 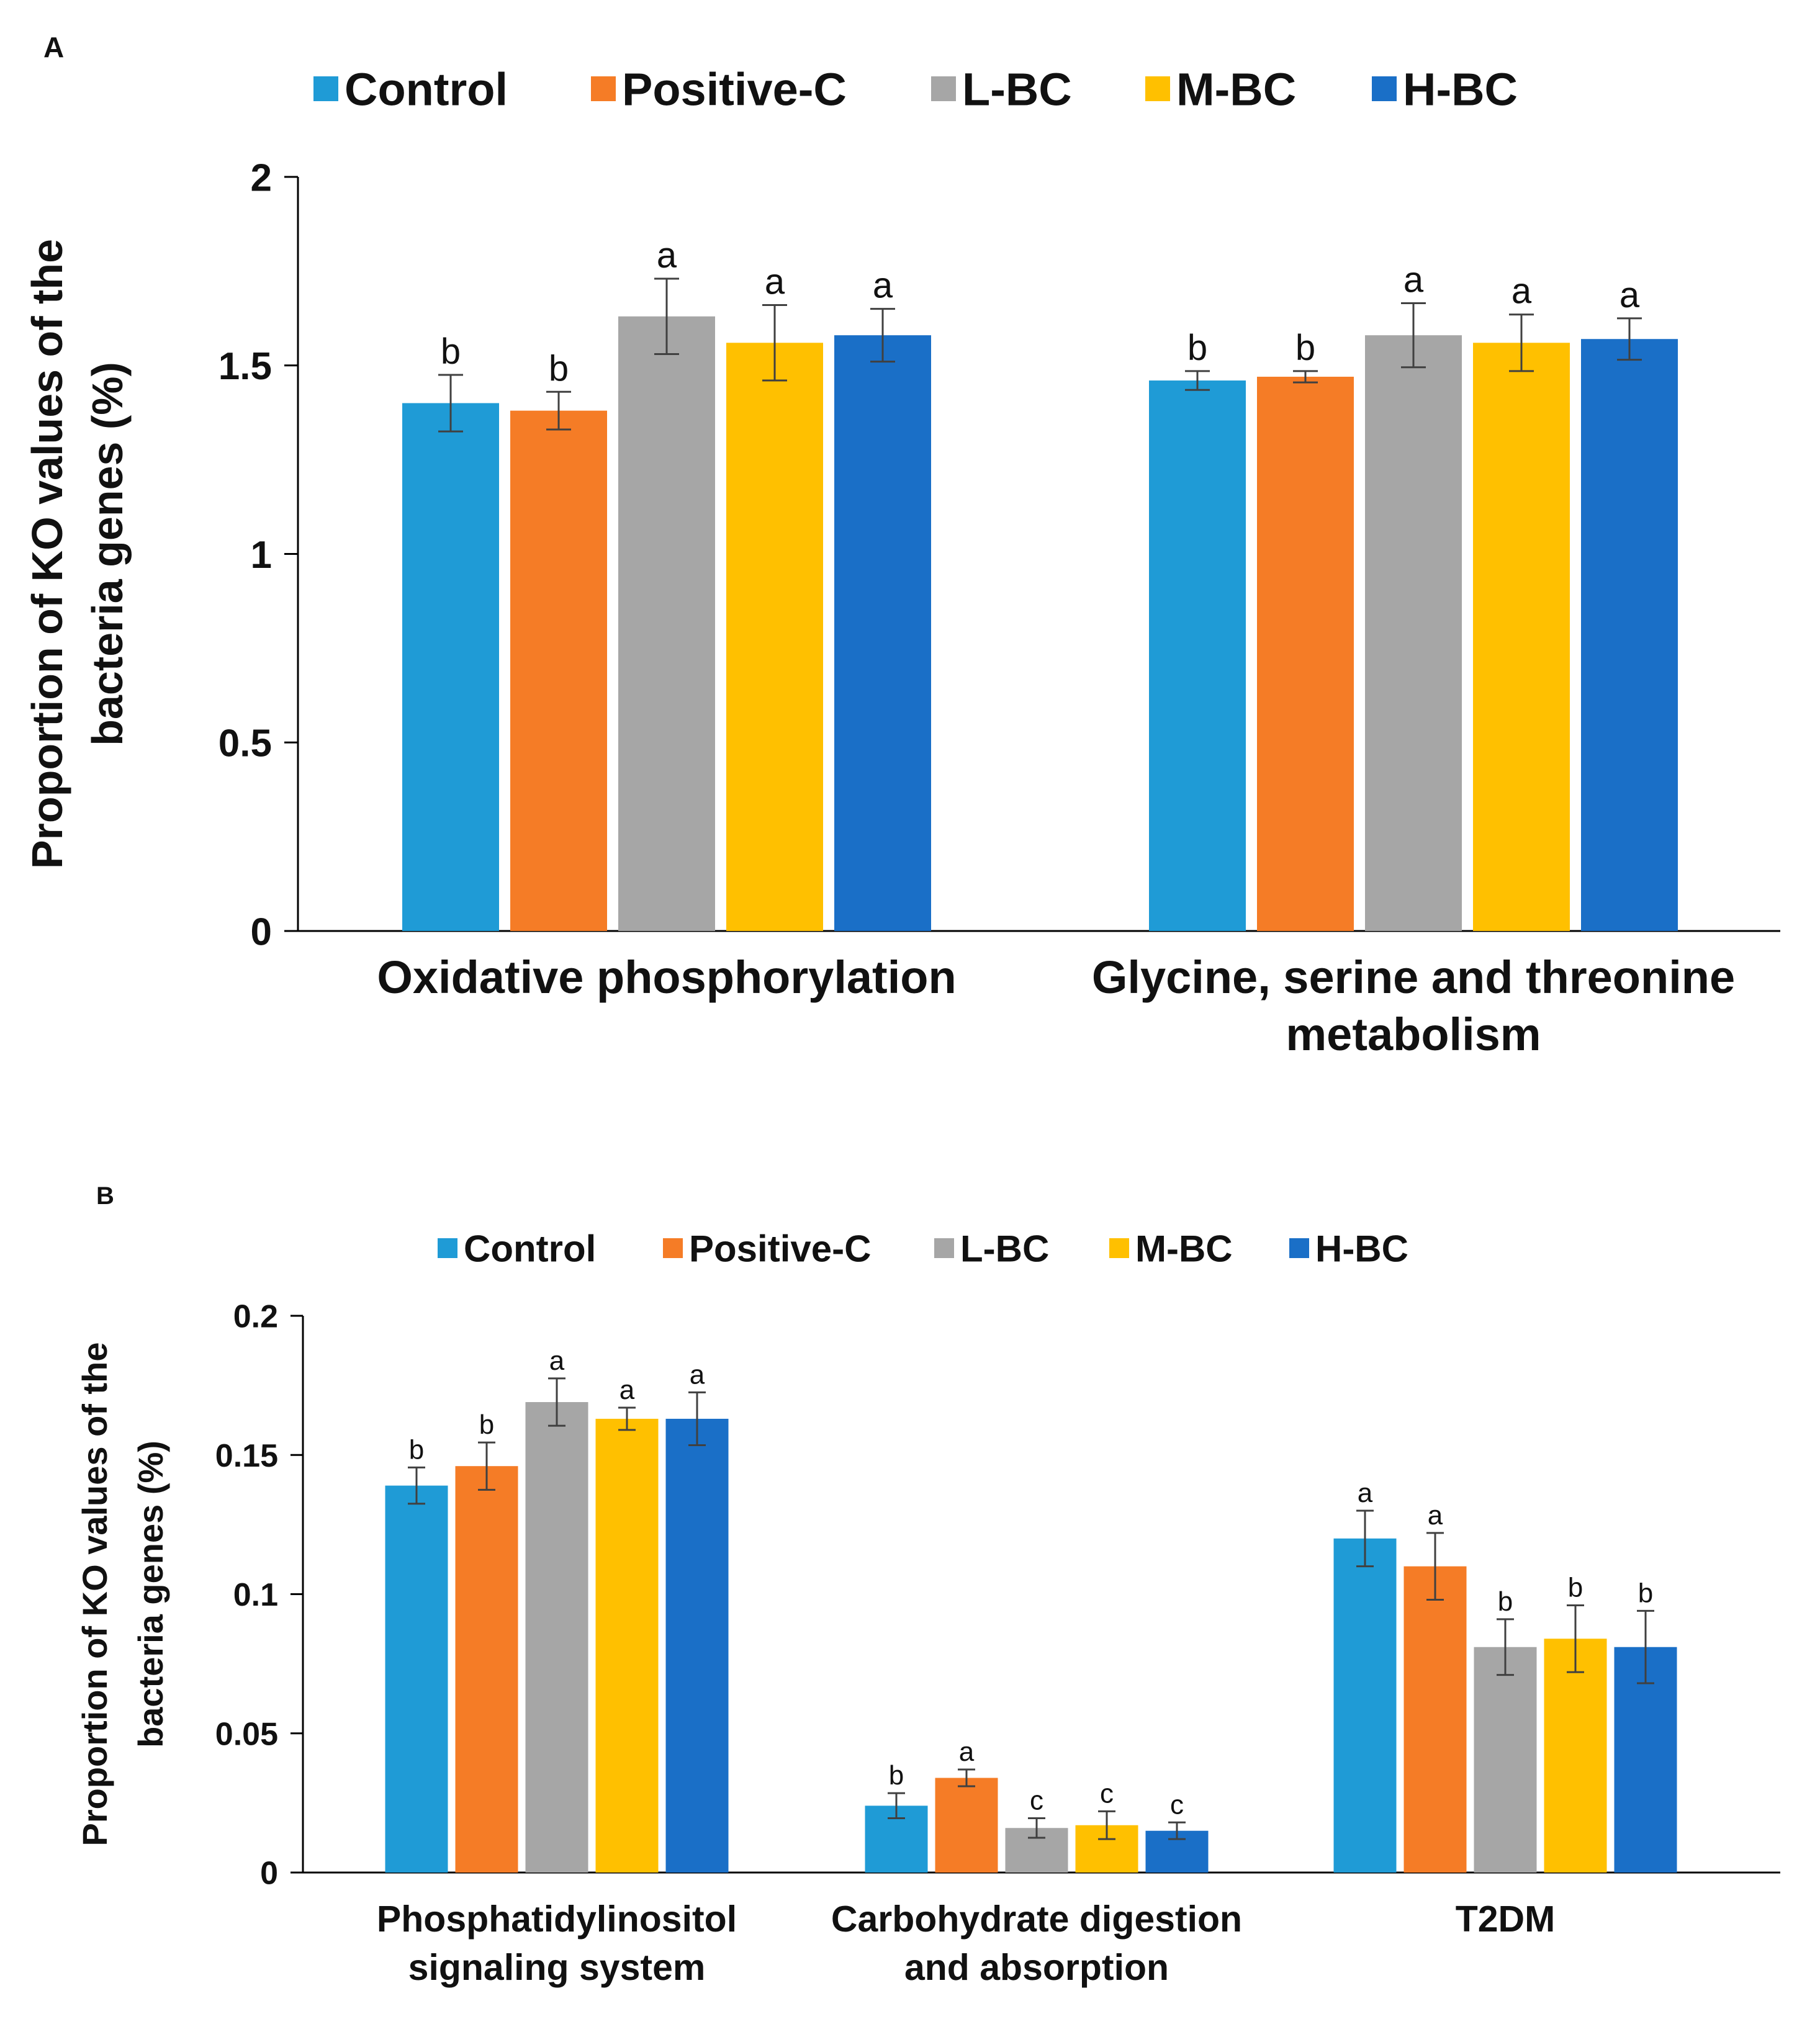 I want to click on x-category-label: Carbohydrate digestion, so click(x=1036, y=1919).